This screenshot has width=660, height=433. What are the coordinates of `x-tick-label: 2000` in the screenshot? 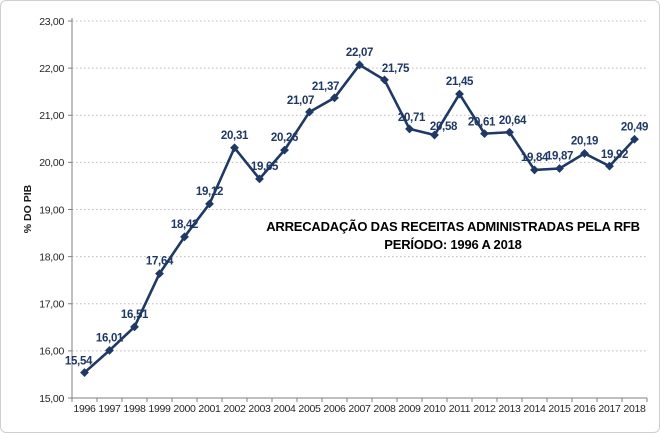 It's located at (184, 409).